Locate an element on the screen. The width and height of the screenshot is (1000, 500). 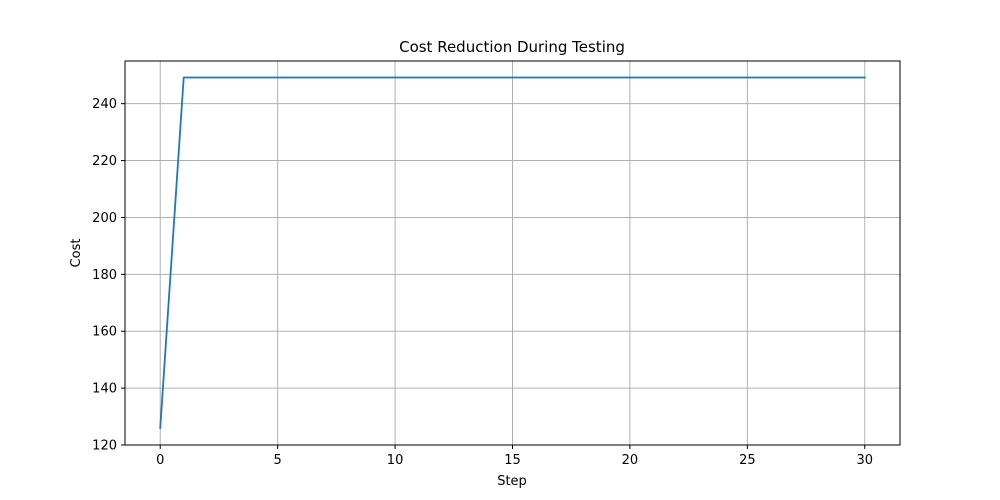
x-axis: 0 5 10 15 20 25 30 is located at coordinates (514, 456).